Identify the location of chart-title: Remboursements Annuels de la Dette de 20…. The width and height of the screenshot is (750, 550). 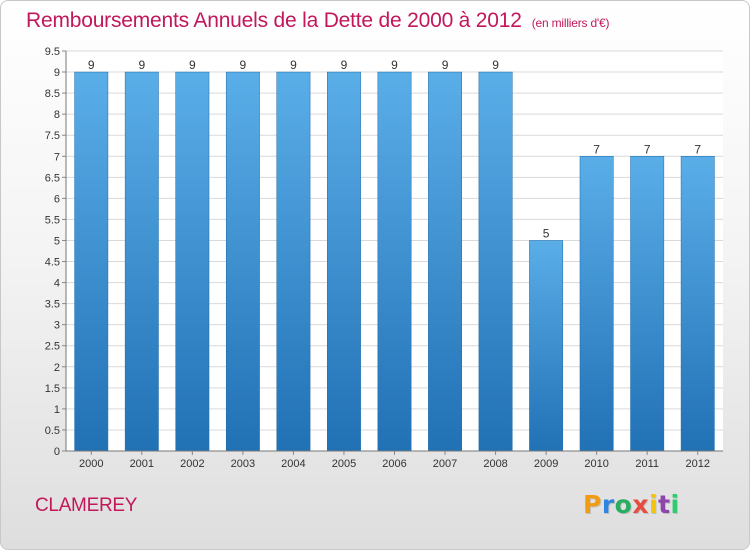
(317, 21).